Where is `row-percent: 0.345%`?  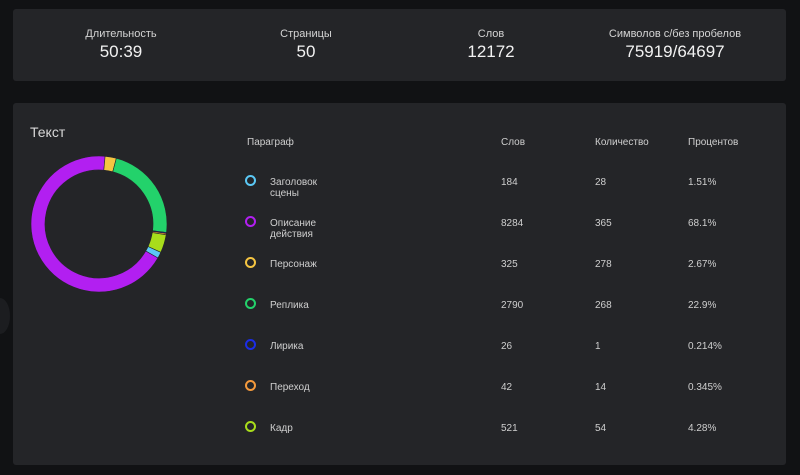 row-percent: 0.345% is located at coordinates (705, 387).